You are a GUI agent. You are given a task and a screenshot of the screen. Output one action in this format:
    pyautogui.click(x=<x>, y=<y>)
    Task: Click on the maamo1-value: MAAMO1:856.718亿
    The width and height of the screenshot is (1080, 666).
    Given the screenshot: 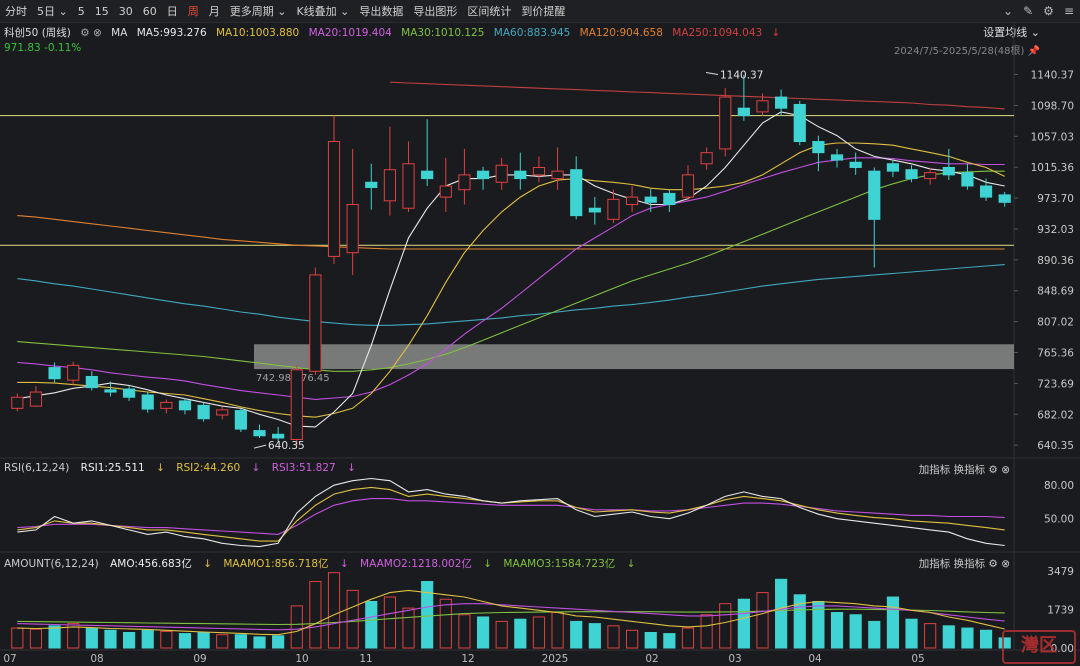 What is the action you would take?
    pyautogui.click(x=276, y=564)
    